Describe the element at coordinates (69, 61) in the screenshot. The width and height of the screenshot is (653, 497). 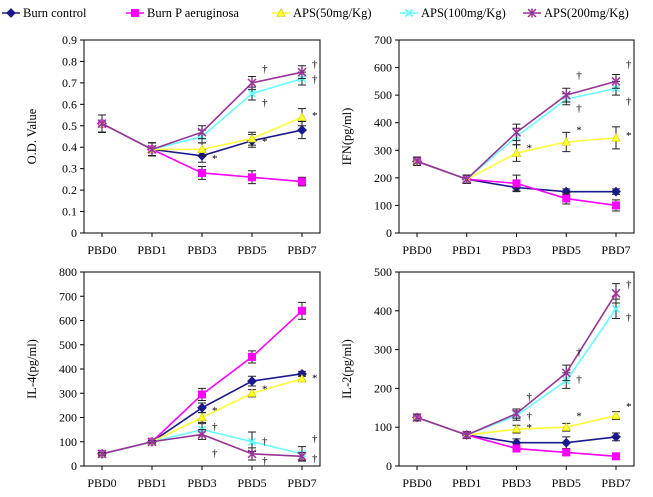
I see `y-tick-label: 0.8` at that location.